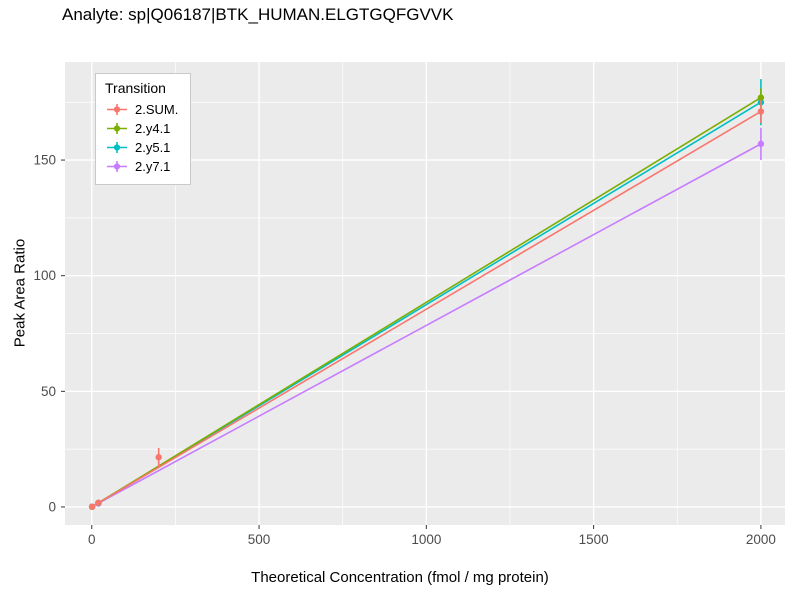 The width and height of the screenshot is (800, 600). Describe the element at coordinates (92, 539) in the screenshot. I see `x-tick-label: 0` at that location.